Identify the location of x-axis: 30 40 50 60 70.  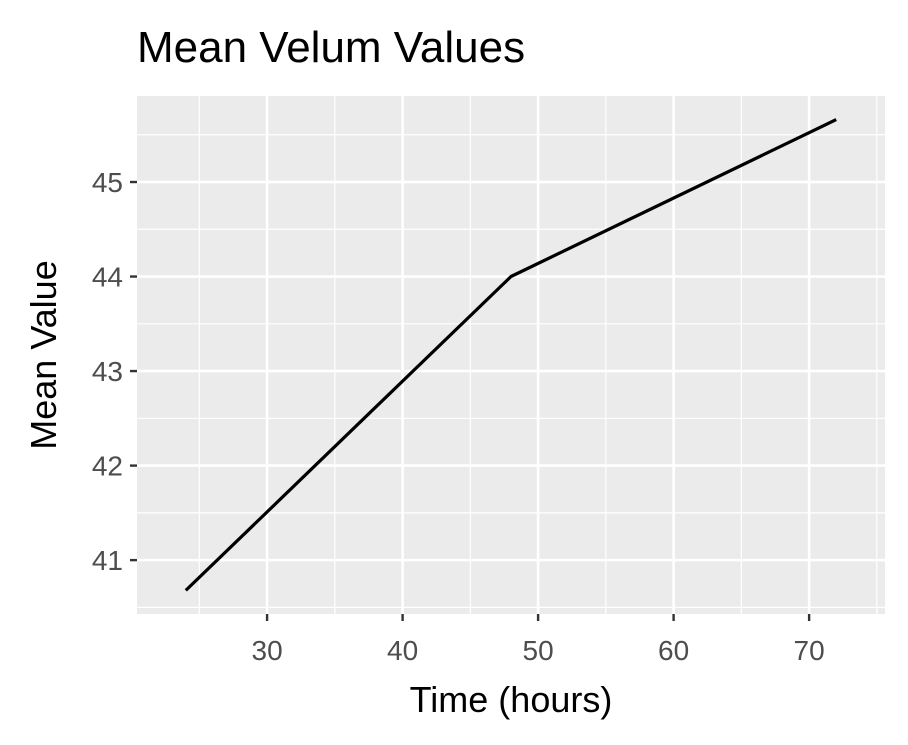
(538, 640).